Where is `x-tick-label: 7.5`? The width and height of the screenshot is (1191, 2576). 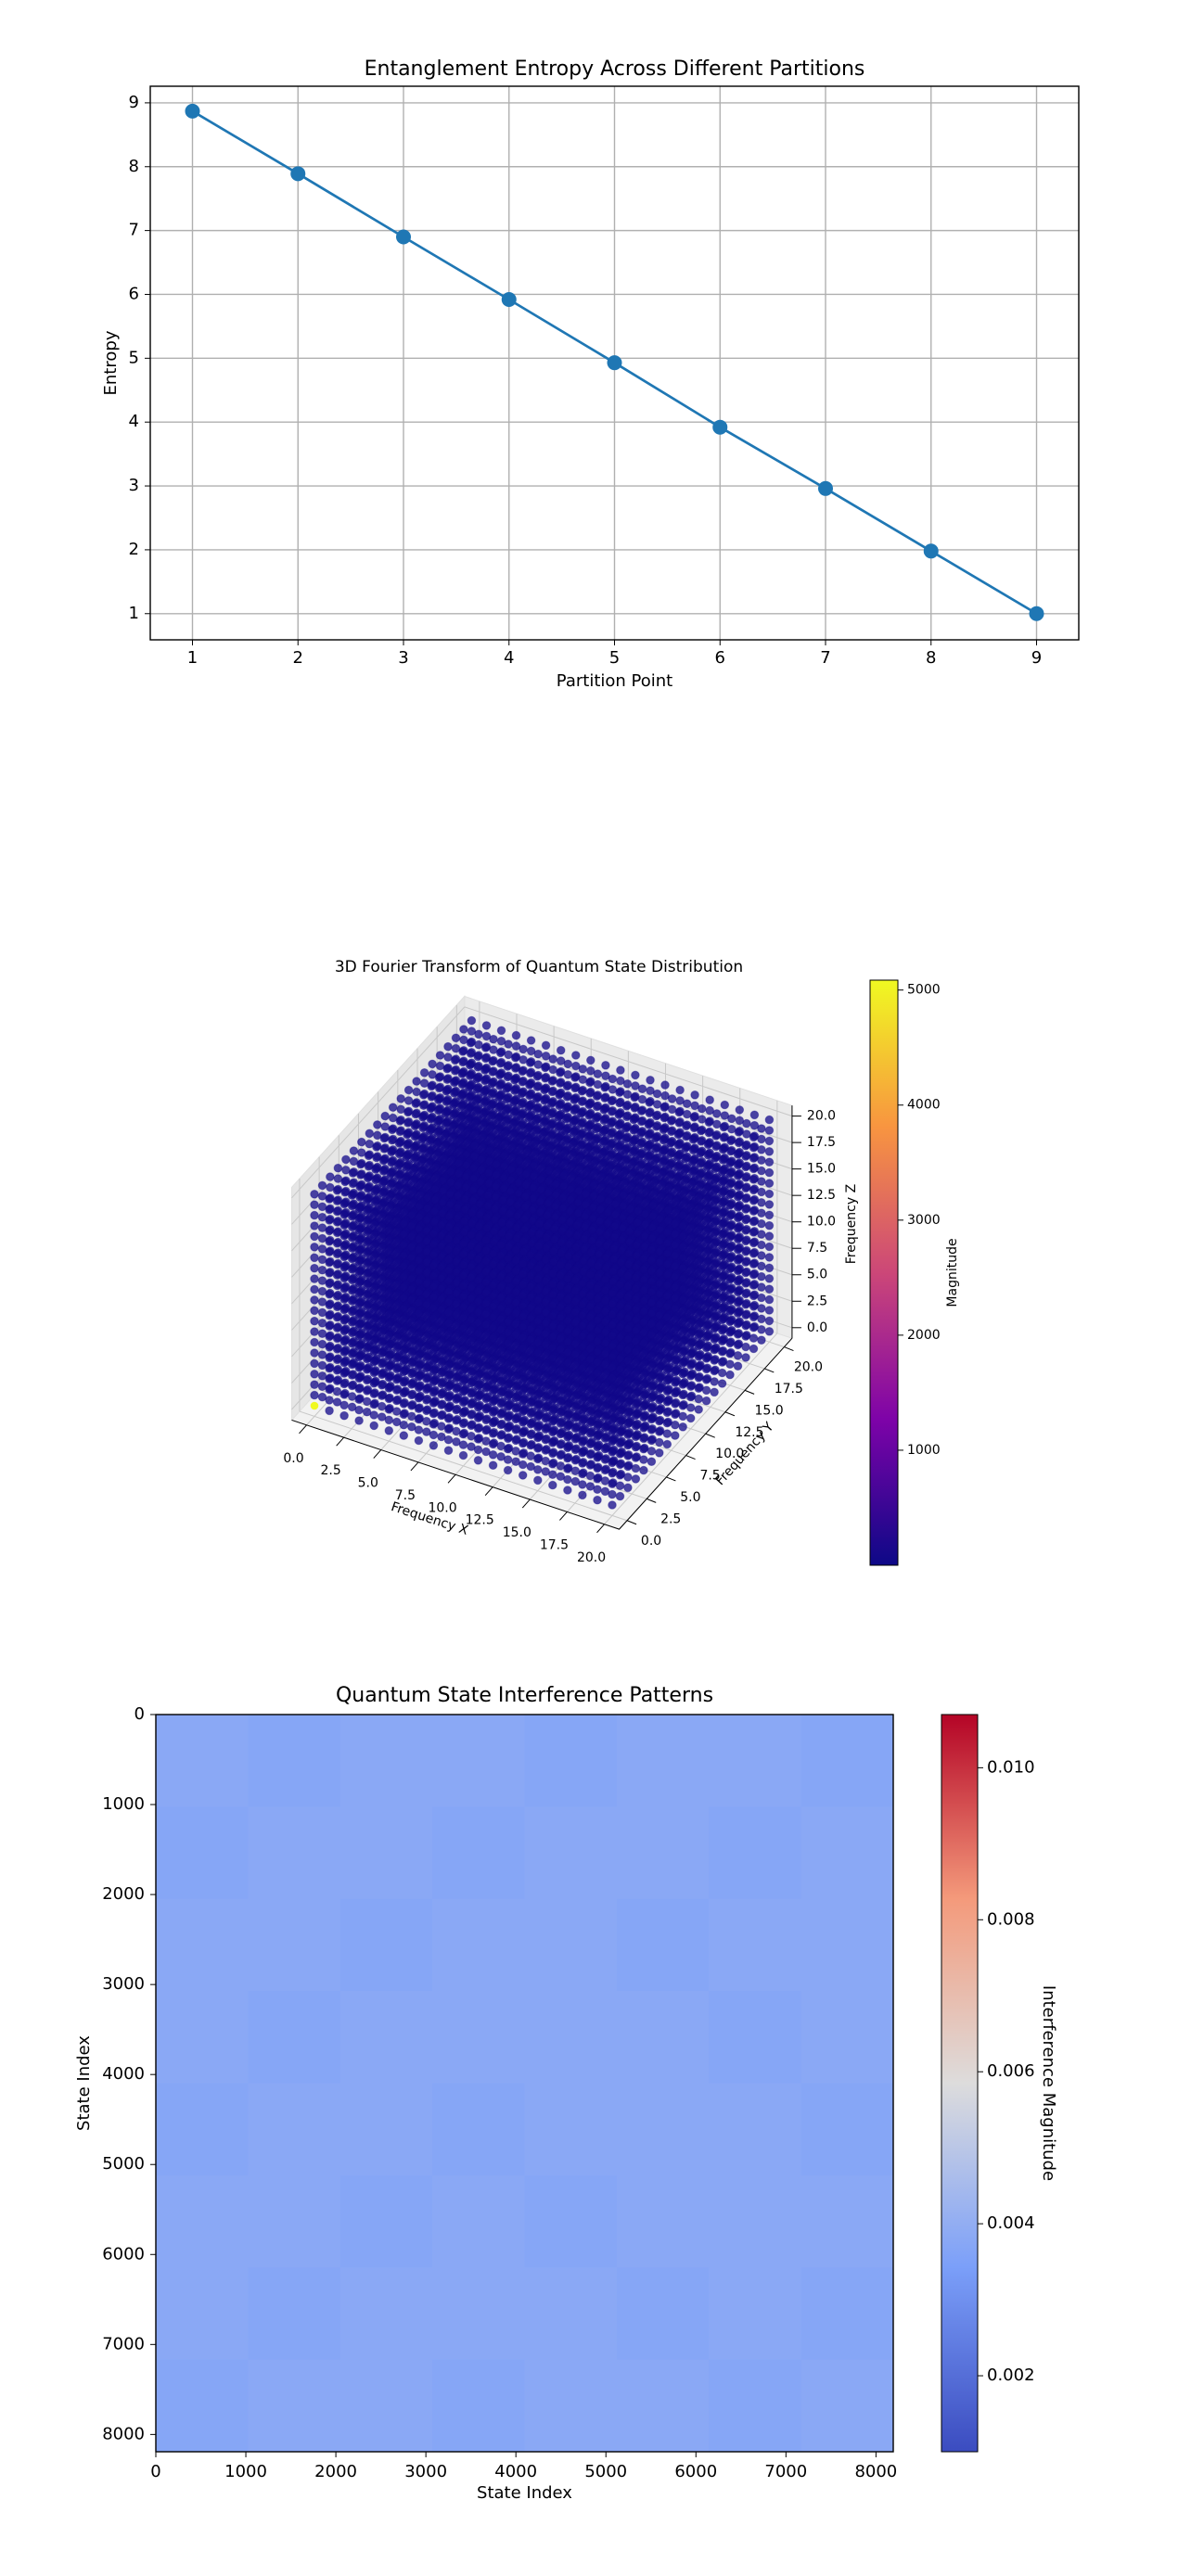 x-tick-label: 7.5 is located at coordinates (405, 1495).